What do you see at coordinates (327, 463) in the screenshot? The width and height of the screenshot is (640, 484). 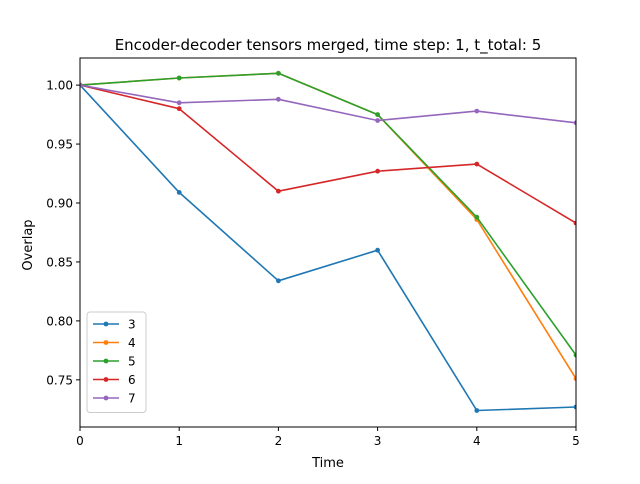 I see `x-axis-label: Time` at bounding box center [327, 463].